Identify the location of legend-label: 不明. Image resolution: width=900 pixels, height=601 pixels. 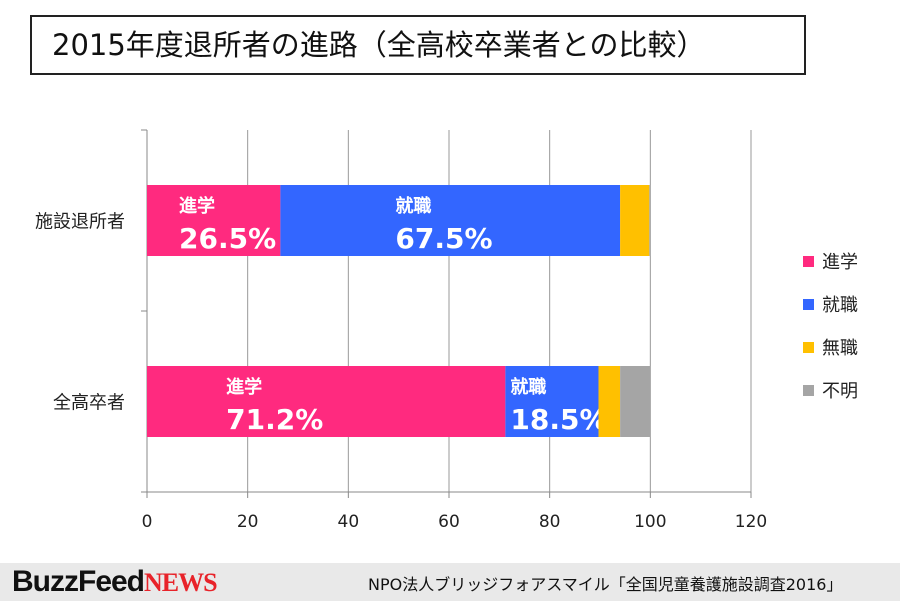
(840, 391).